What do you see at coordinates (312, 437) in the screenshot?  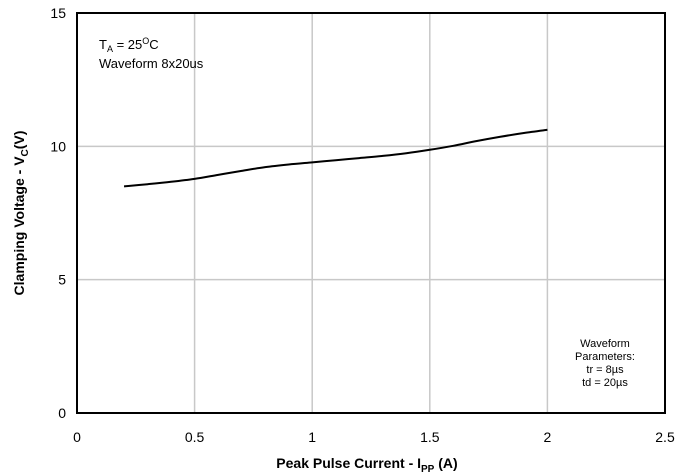 I see `x-tick-label: 1` at bounding box center [312, 437].